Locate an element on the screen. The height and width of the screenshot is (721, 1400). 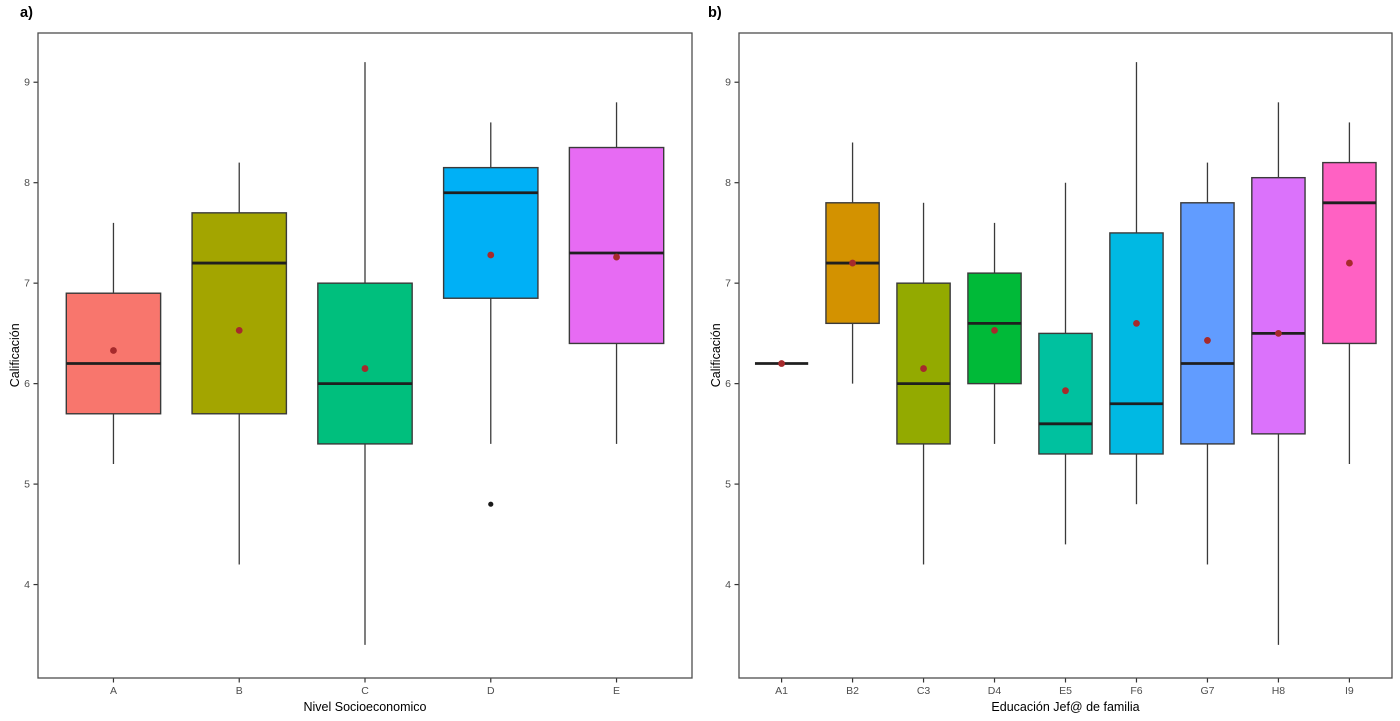
panel-b-x-axis-title: Educación Jef@ de familia is located at coordinates (1065, 707).